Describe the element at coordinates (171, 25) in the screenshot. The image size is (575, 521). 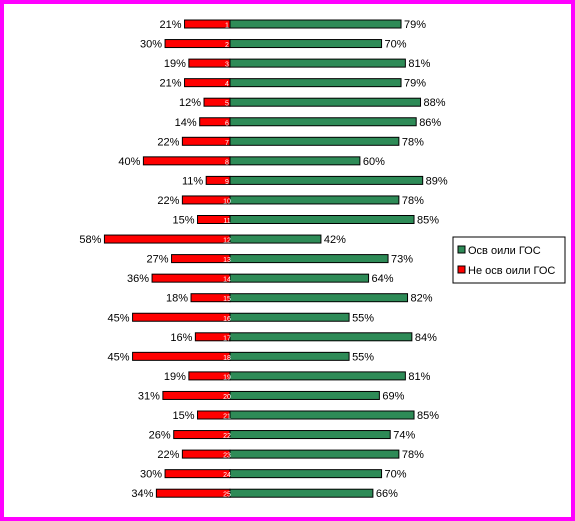
I see `value-label-ne-osv-1: 21%` at that location.